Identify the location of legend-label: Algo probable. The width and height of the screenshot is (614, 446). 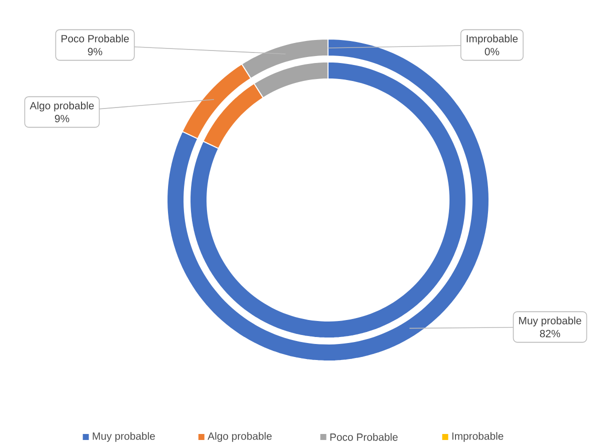
(240, 437).